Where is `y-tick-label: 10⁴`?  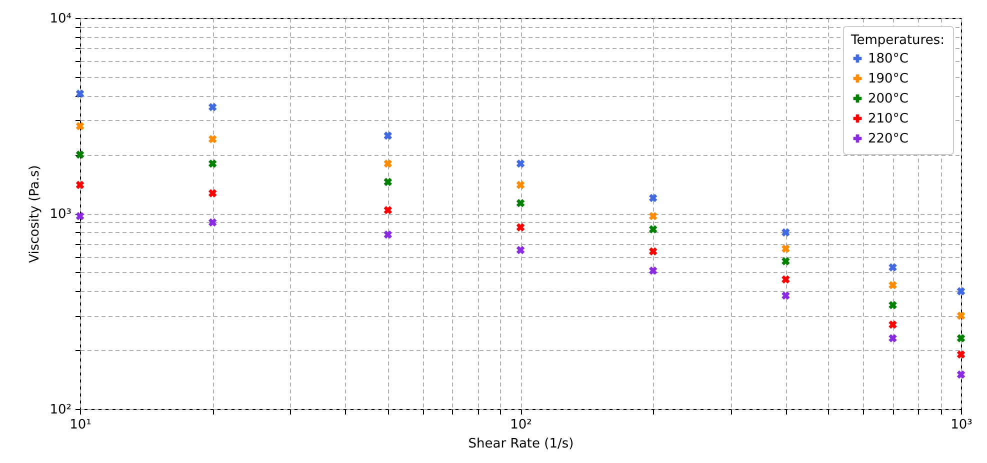
y-tick-label: 10⁴ is located at coordinates (61, 19).